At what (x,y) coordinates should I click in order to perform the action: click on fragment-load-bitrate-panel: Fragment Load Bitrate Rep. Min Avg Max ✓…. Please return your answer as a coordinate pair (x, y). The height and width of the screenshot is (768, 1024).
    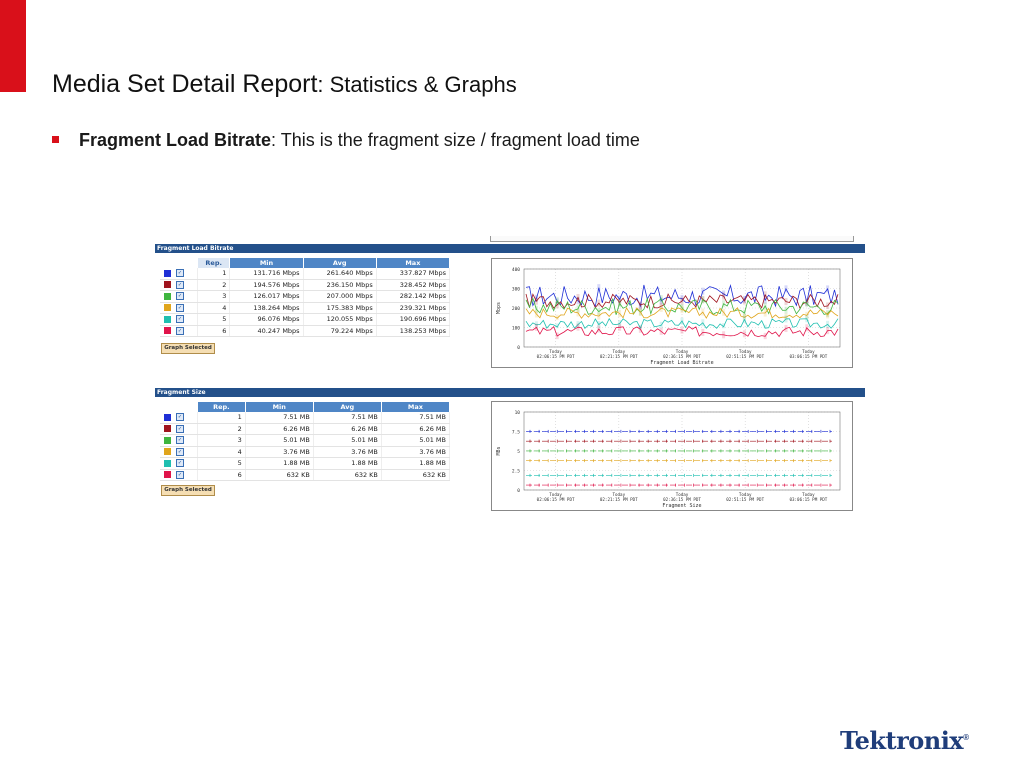
    Looking at the image, I should click on (510, 303).